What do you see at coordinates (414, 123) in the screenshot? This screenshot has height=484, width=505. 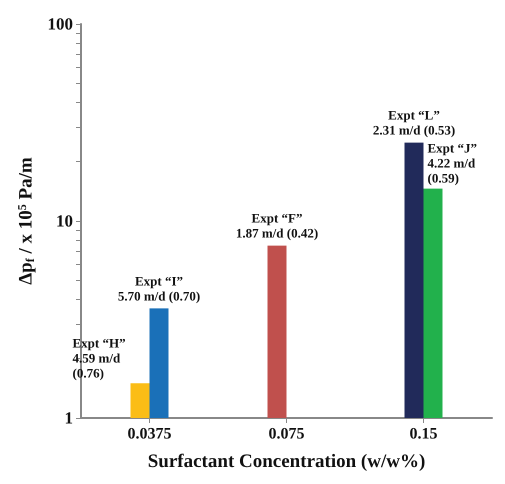 I see `annotation: Expt “L” 2.31 m/d (0.53)` at bounding box center [414, 123].